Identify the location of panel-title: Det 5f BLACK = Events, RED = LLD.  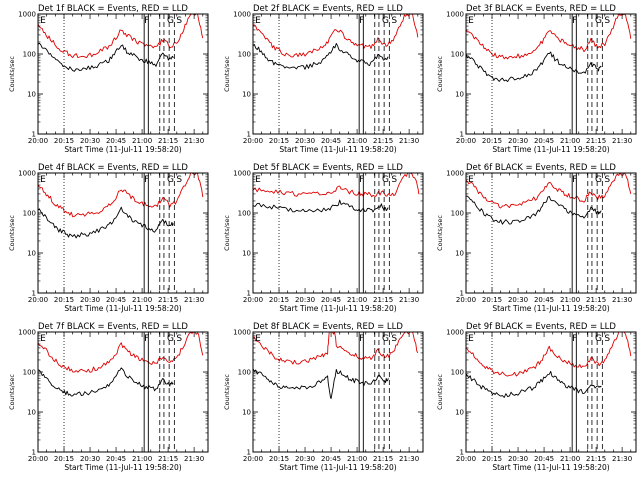
(328, 168).